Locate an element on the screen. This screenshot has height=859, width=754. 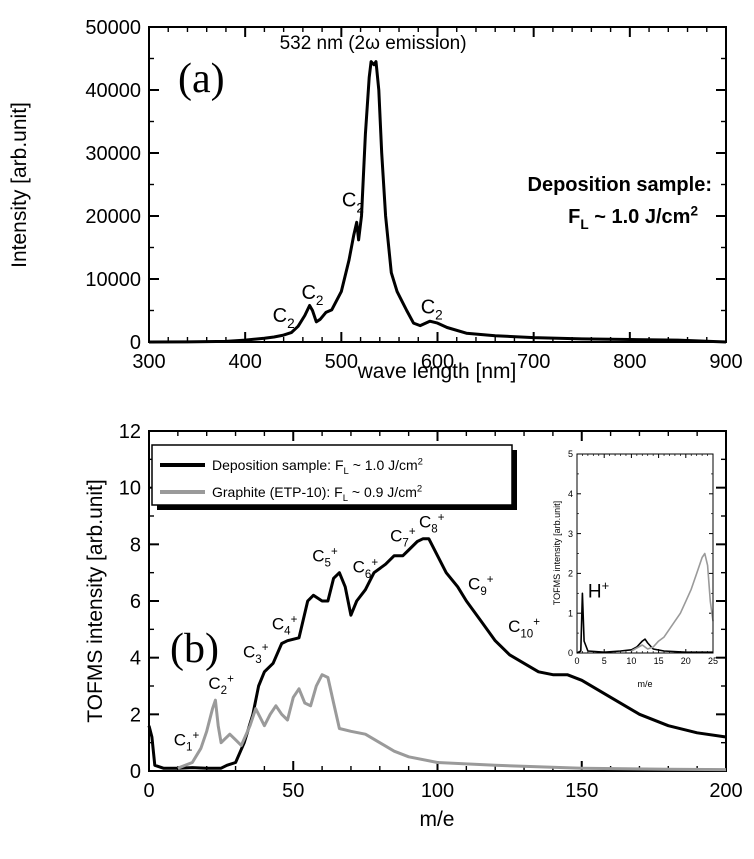
panel-b-y-axis-label: TOFMS intensity [arb.unit] is located at coordinates (95, 601).